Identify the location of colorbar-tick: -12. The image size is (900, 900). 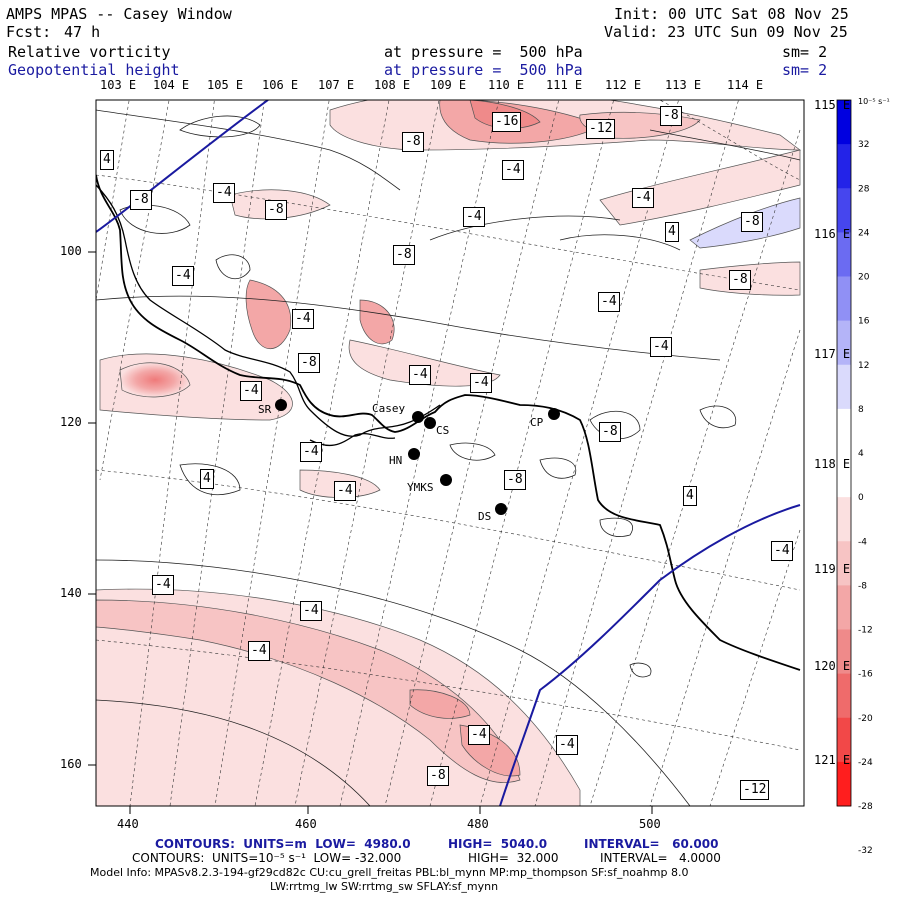
(865, 631).